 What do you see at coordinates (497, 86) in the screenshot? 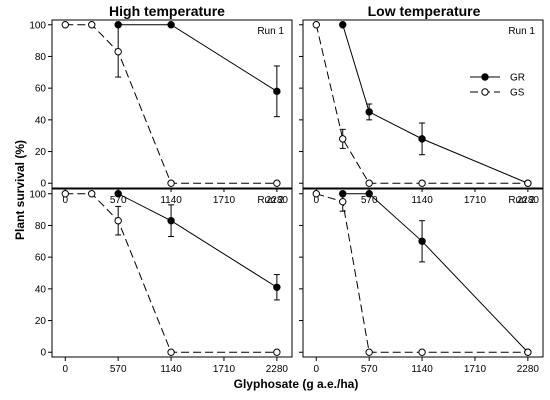
I see `legend: GR GS` at bounding box center [497, 86].